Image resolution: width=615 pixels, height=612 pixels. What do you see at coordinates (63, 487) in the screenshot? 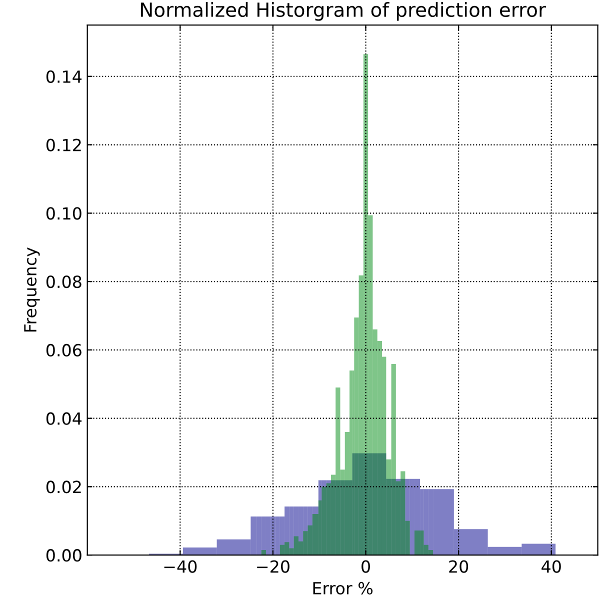
I see `y-tick-label: 0.02` at bounding box center [63, 487].